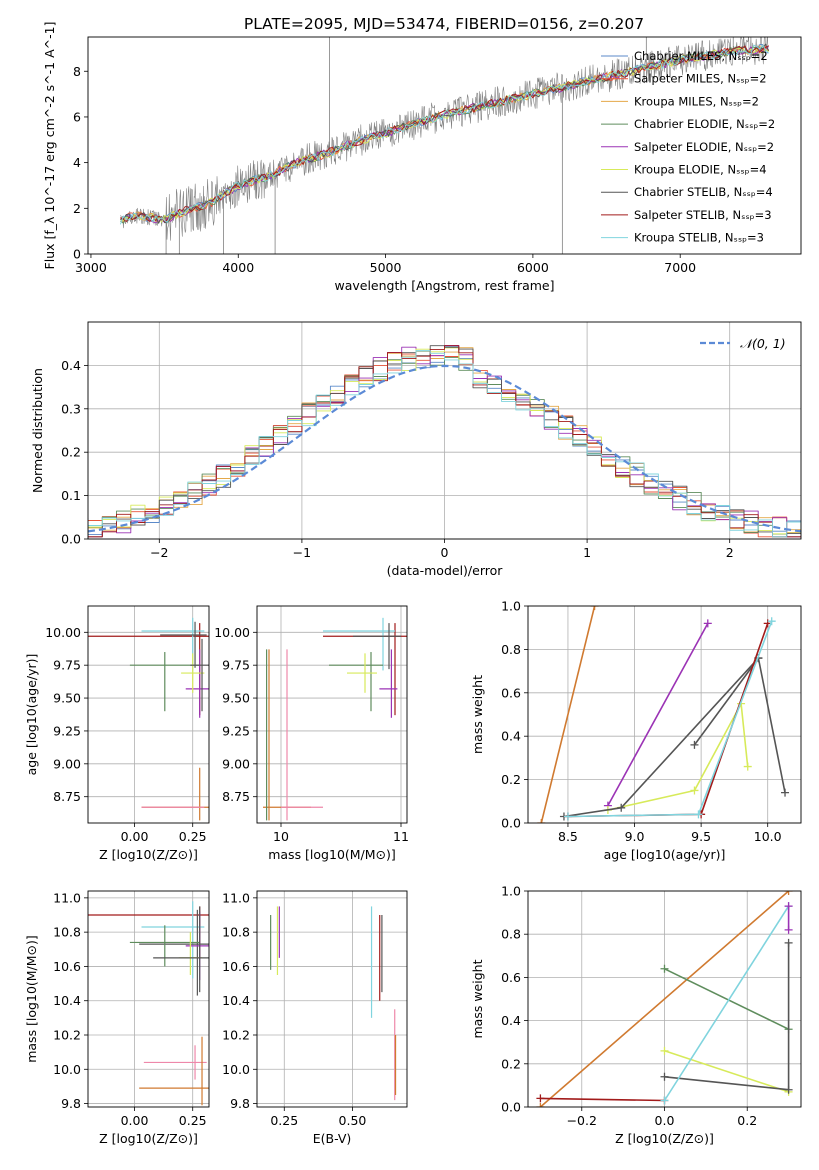 This screenshot has width=819, height=1170. Describe the element at coordinates (232, 632) in the screenshot. I see `y-tick-label: 10.00` at that location.